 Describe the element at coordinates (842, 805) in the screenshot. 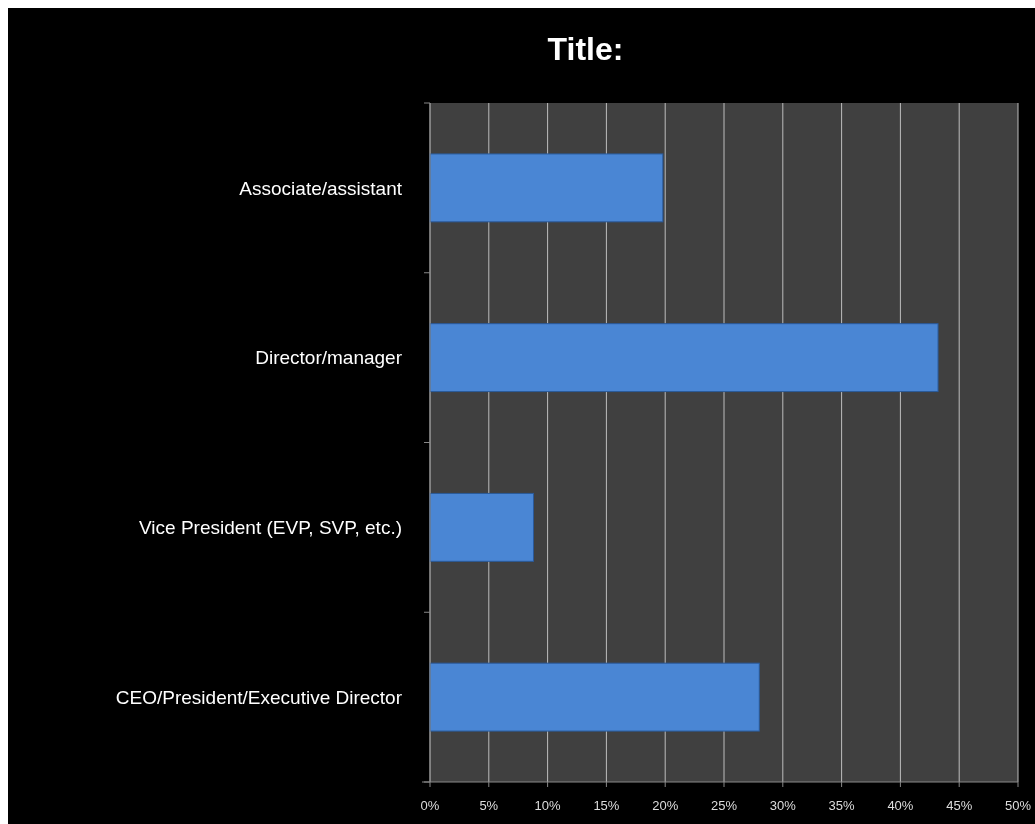

I see `x-tick-label: 35%` at that location.